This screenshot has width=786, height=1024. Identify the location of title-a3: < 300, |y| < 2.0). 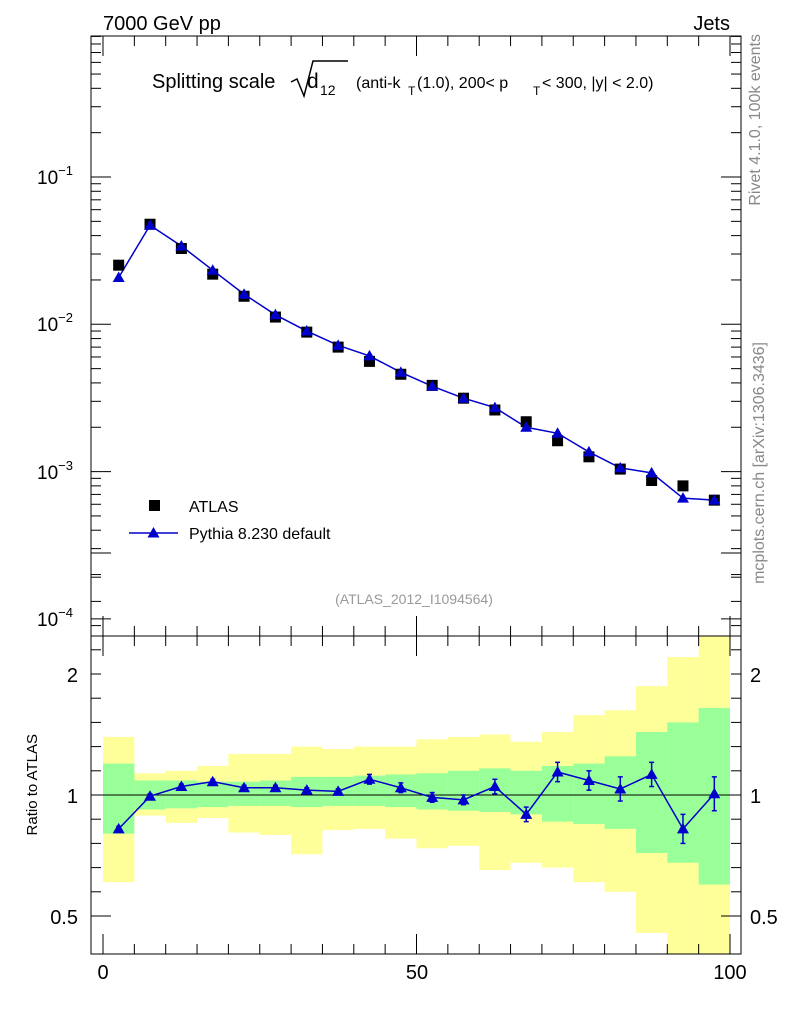
(598, 83).